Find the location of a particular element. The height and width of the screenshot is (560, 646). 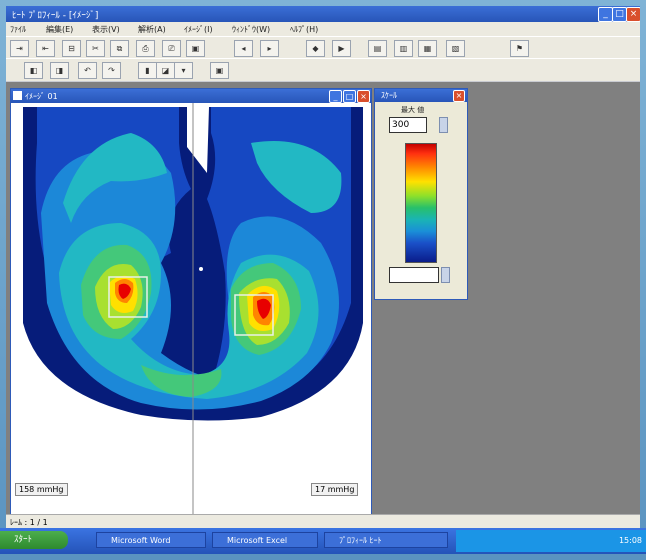

roi-right is located at coordinates (254, 315).